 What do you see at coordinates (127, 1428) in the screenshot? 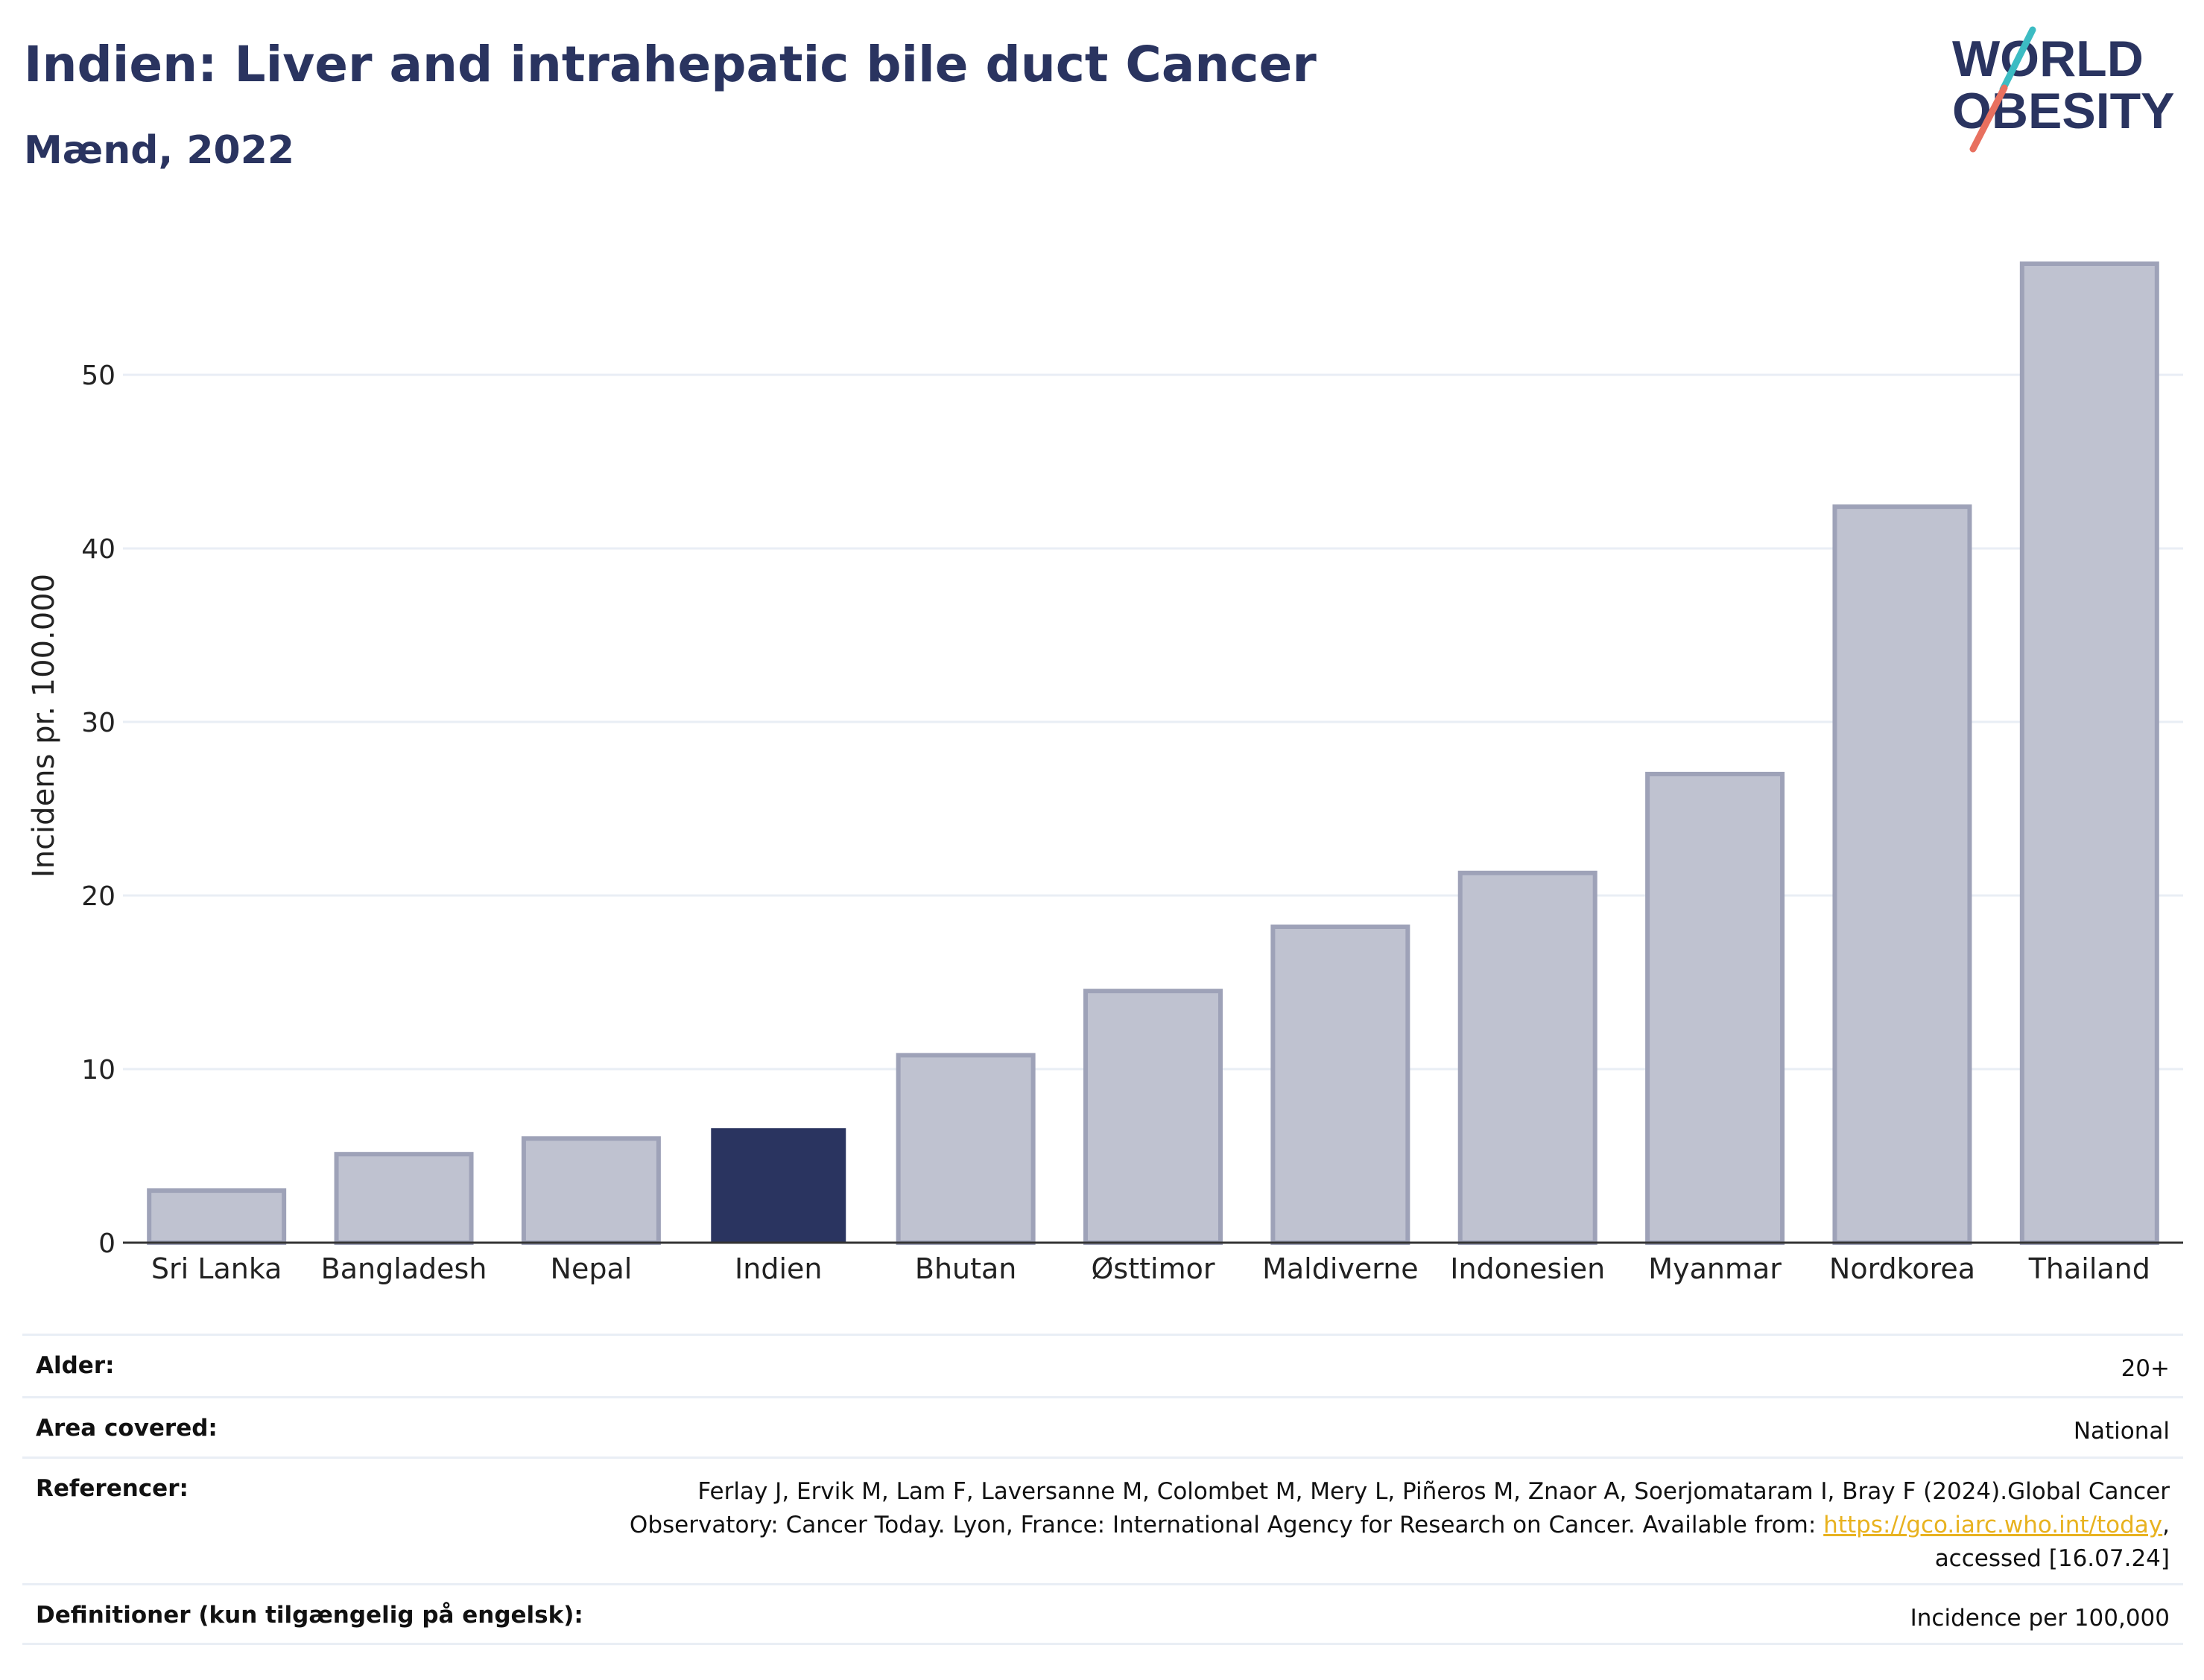
I see `area-label: Area covered:` at bounding box center [127, 1428].